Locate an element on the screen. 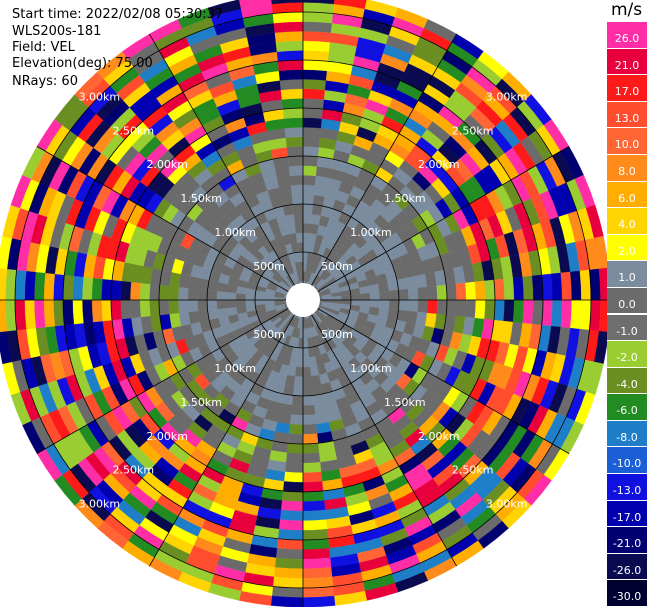 The width and height of the screenshot is (647, 607). range-ring-label: 500m is located at coordinates (337, 266).